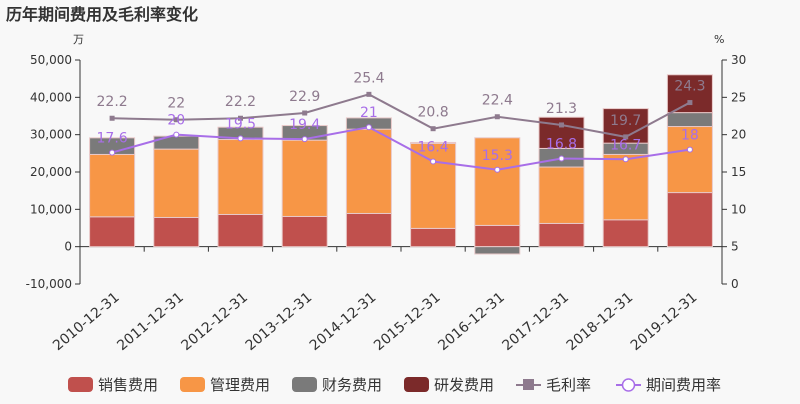 This screenshot has height=404, width=800. What do you see at coordinates (497, 101) in the screenshot?
I see `data-label-毛利率: 22.4` at bounding box center [497, 101].